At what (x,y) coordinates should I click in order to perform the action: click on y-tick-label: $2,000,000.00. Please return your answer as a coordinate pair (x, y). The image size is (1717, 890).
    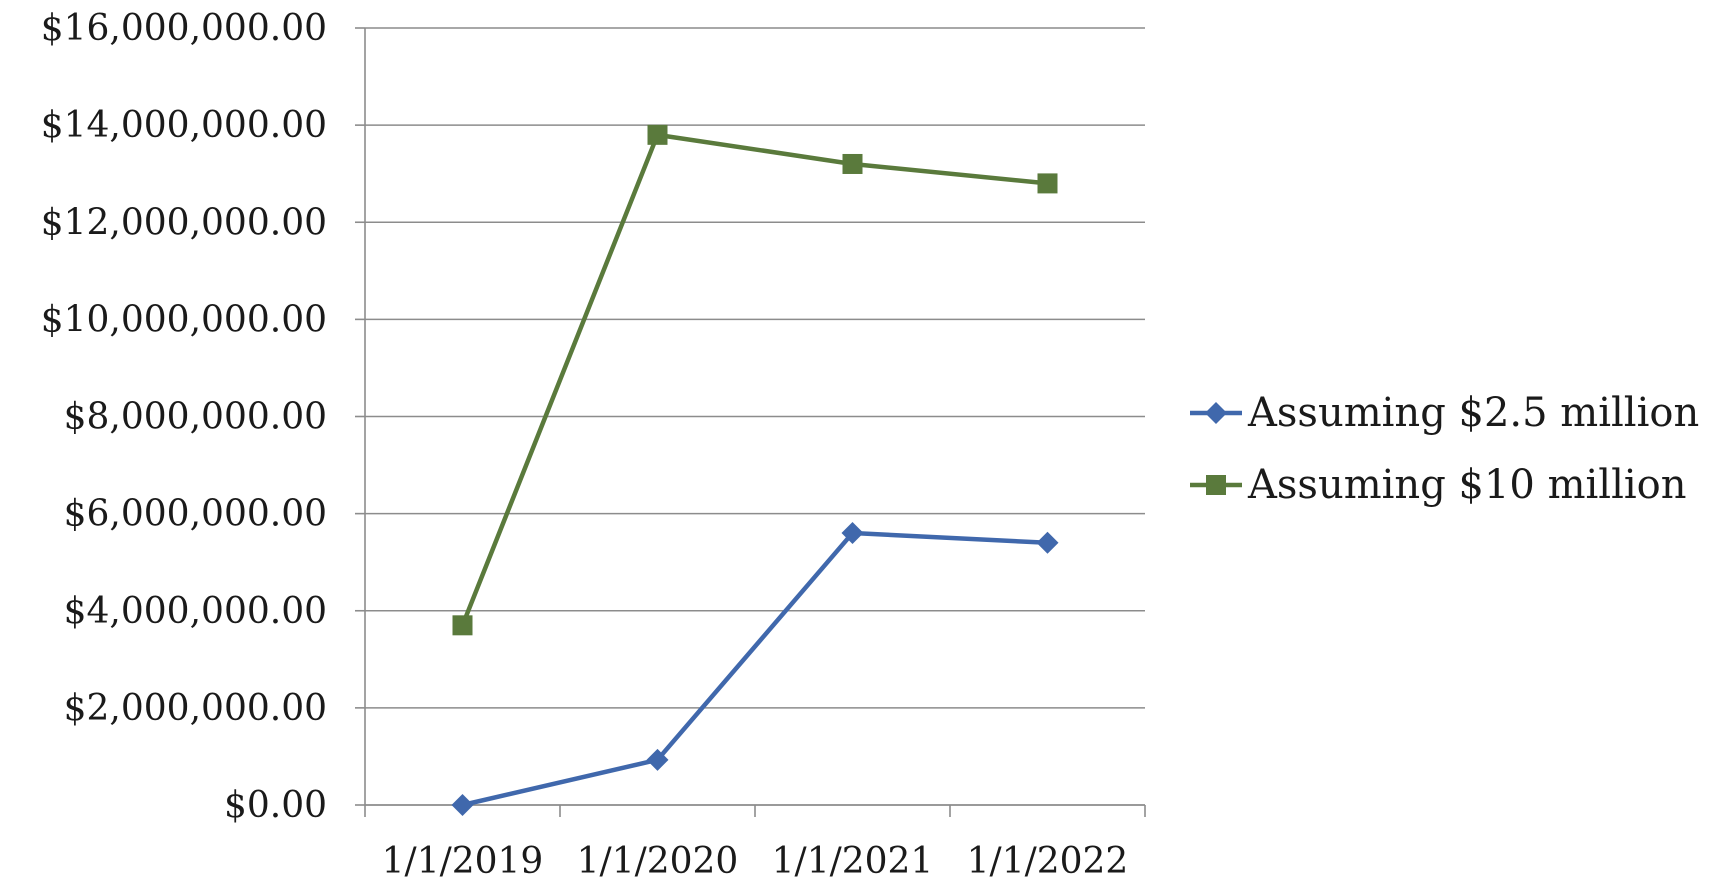
    Looking at the image, I should click on (195, 708).